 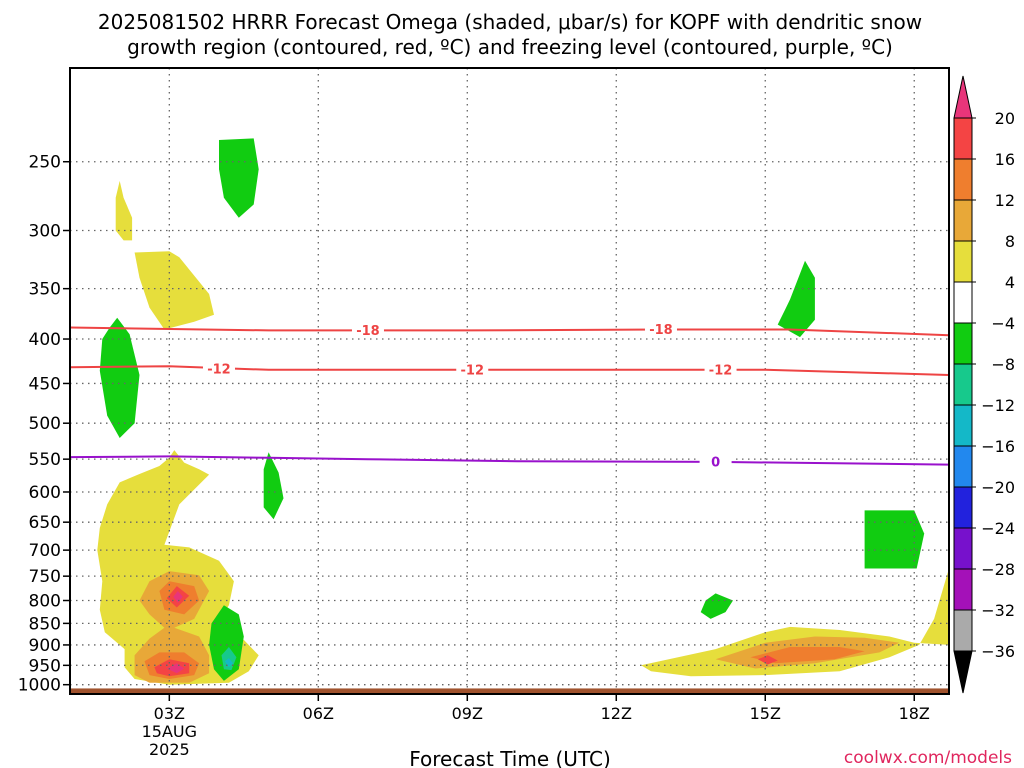 What do you see at coordinates (1003, 364) in the screenshot?
I see `colorbar-label-6: −8` at bounding box center [1003, 364].